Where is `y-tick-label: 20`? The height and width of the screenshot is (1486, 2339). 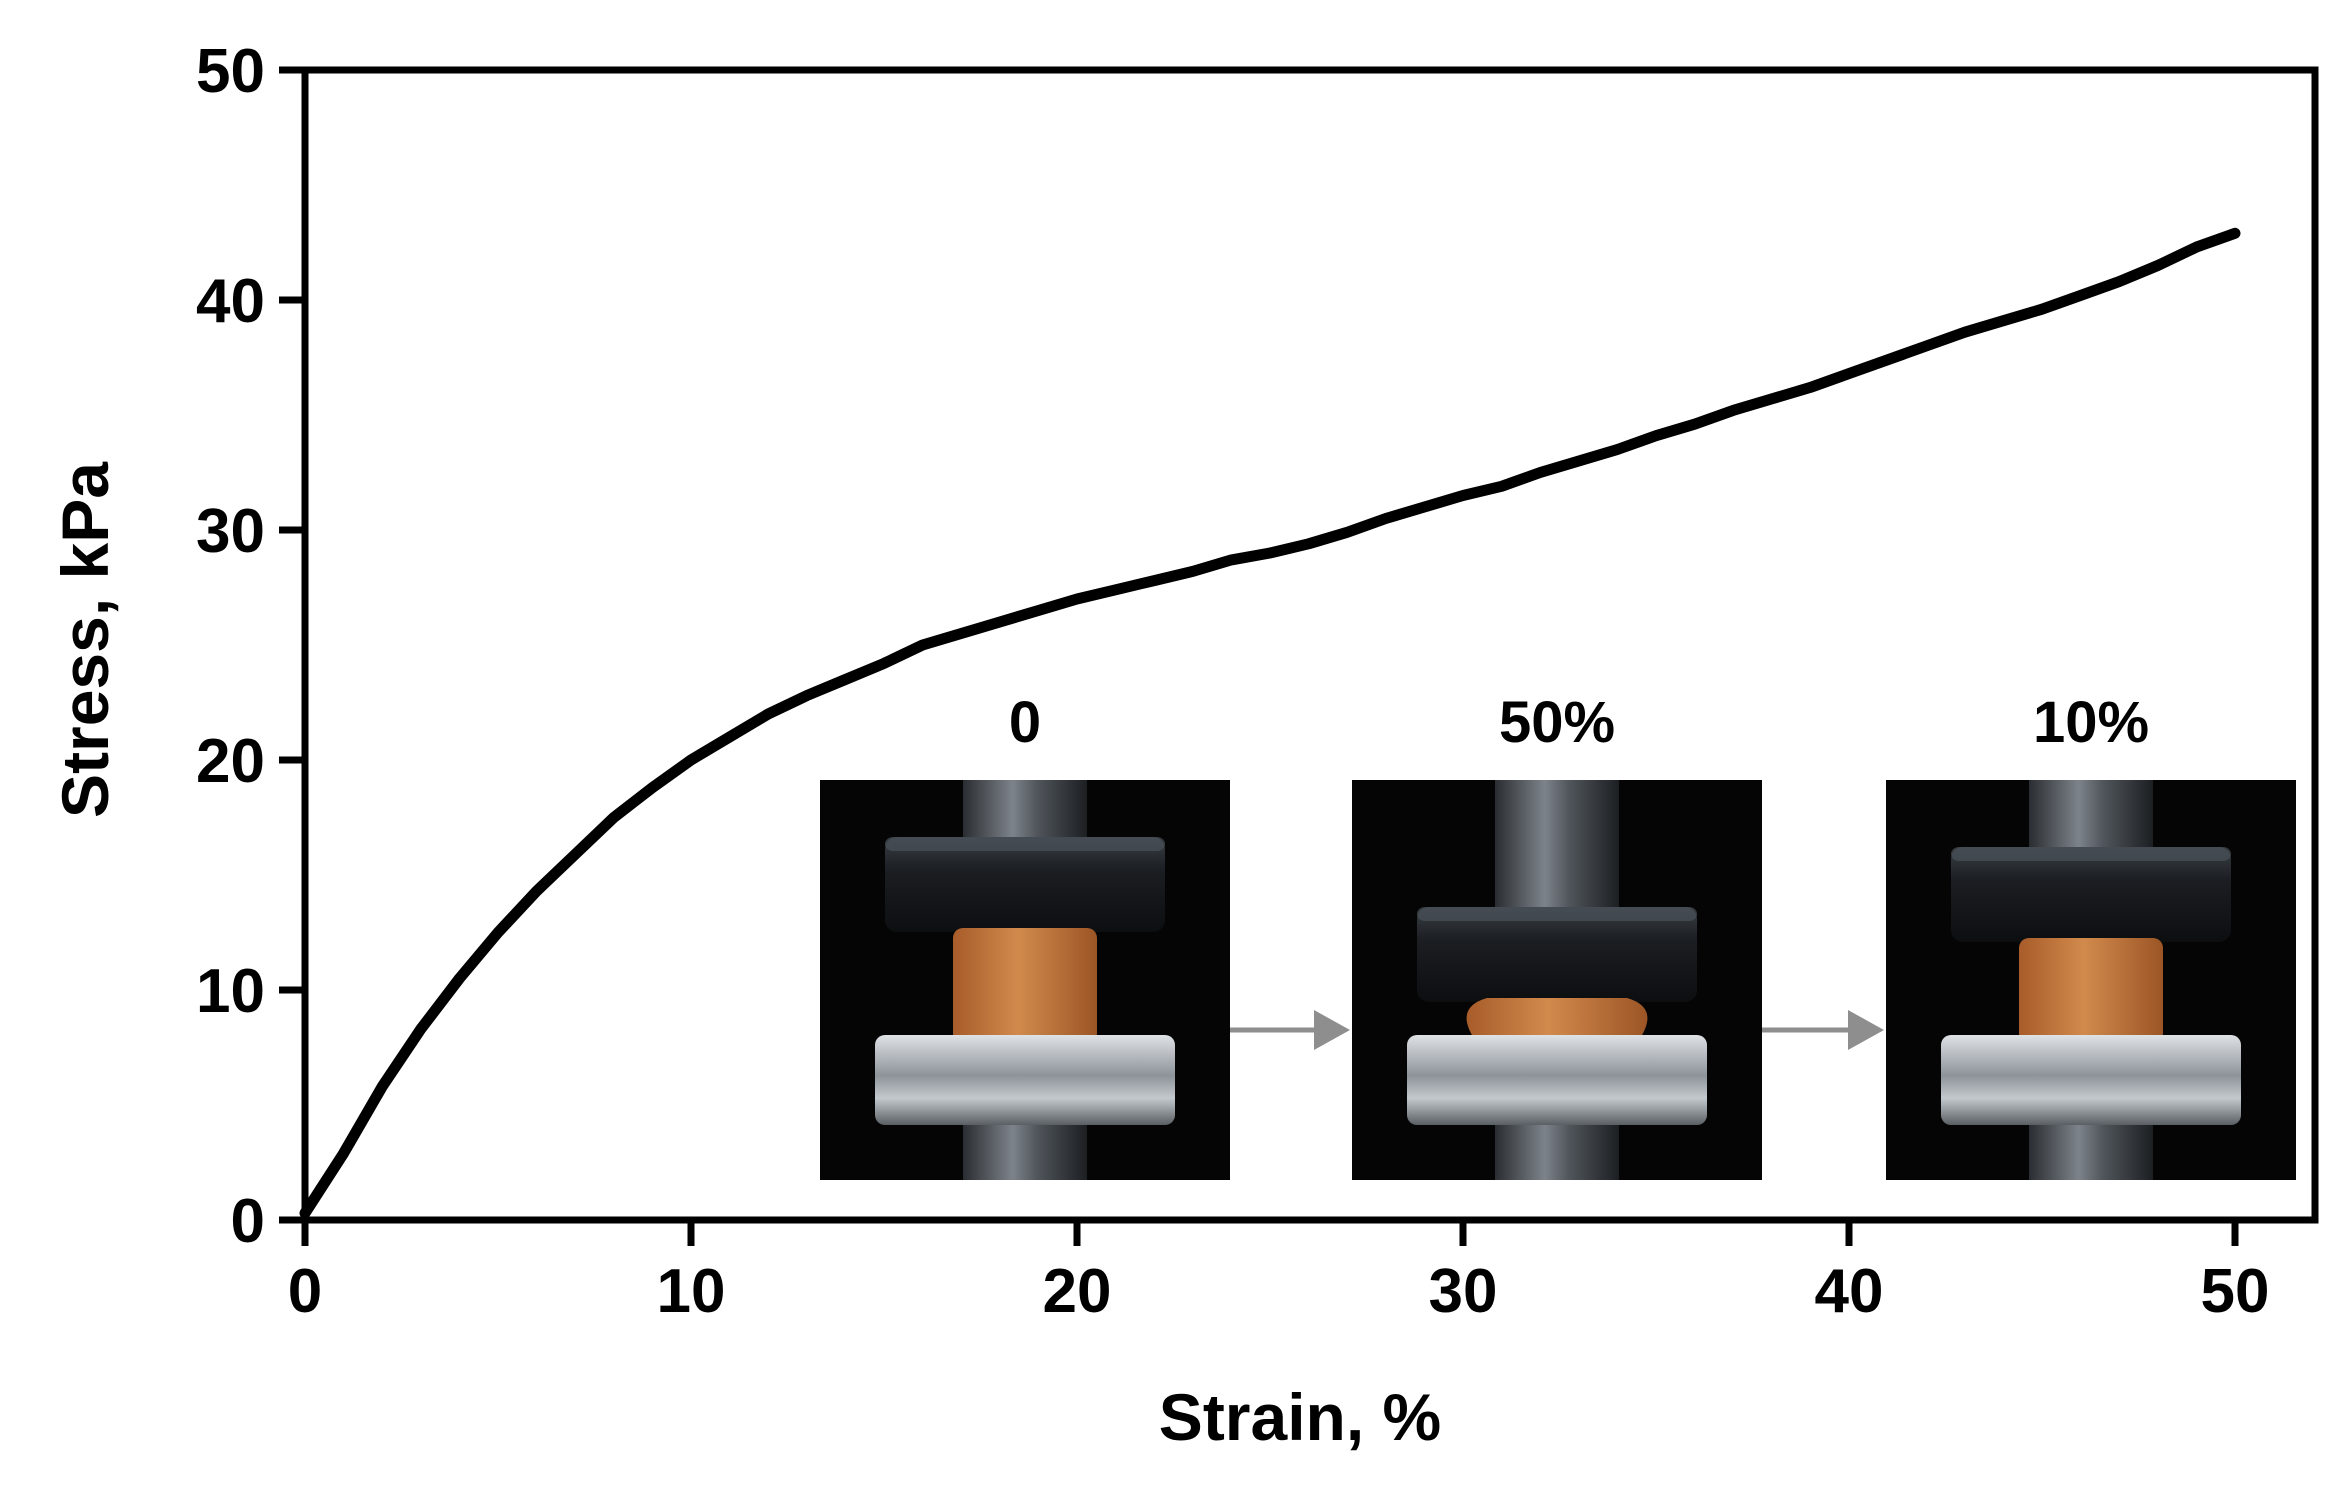 y-tick-label: 20 is located at coordinates (230, 761).